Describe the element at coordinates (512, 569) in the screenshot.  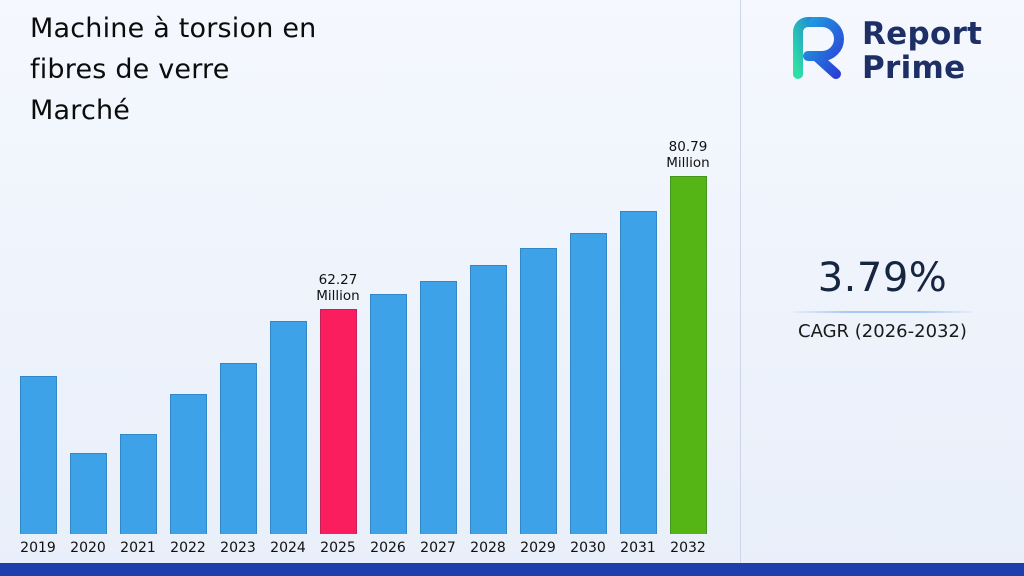
I see `bottom-accent-bar` at that location.